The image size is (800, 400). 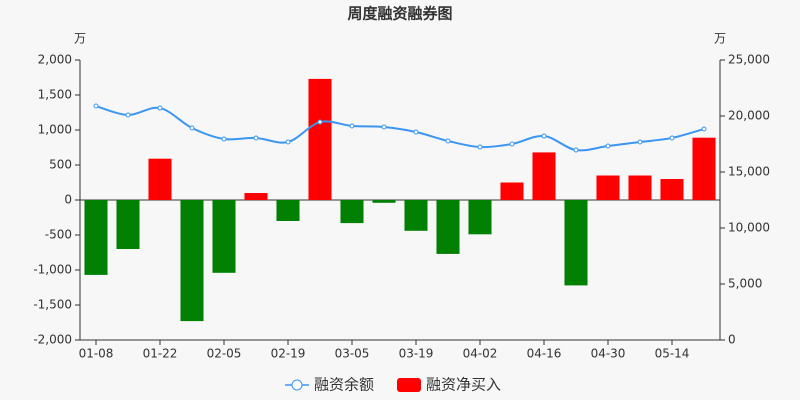 I want to click on x-tick-label: 05-14, so click(x=672, y=354).